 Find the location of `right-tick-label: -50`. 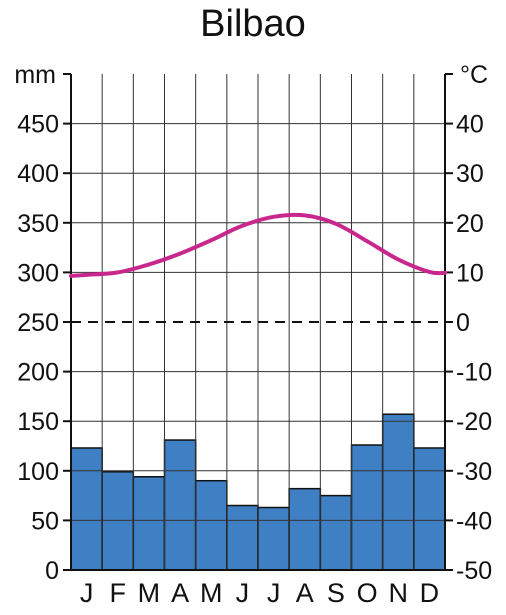

right-tick-label: -50 is located at coordinates (474, 571).